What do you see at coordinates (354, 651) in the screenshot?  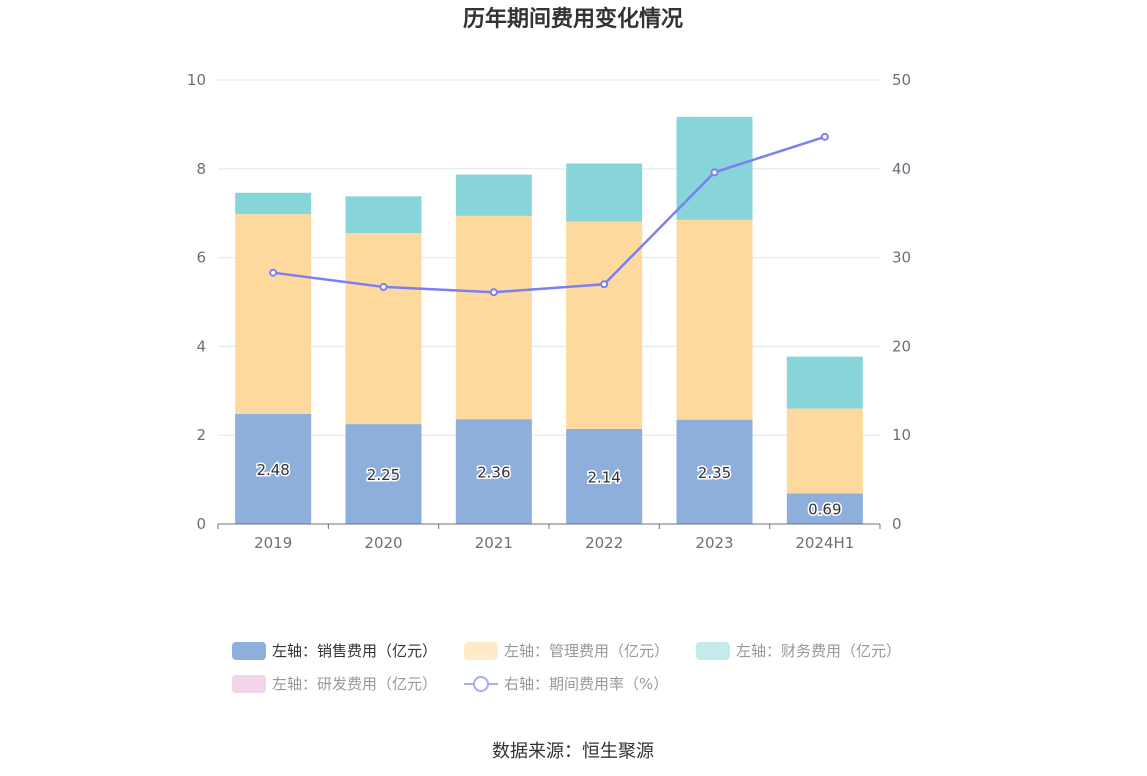 I see `legend-label: 左轴：销售费用（亿元）` at bounding box center [354, 651].